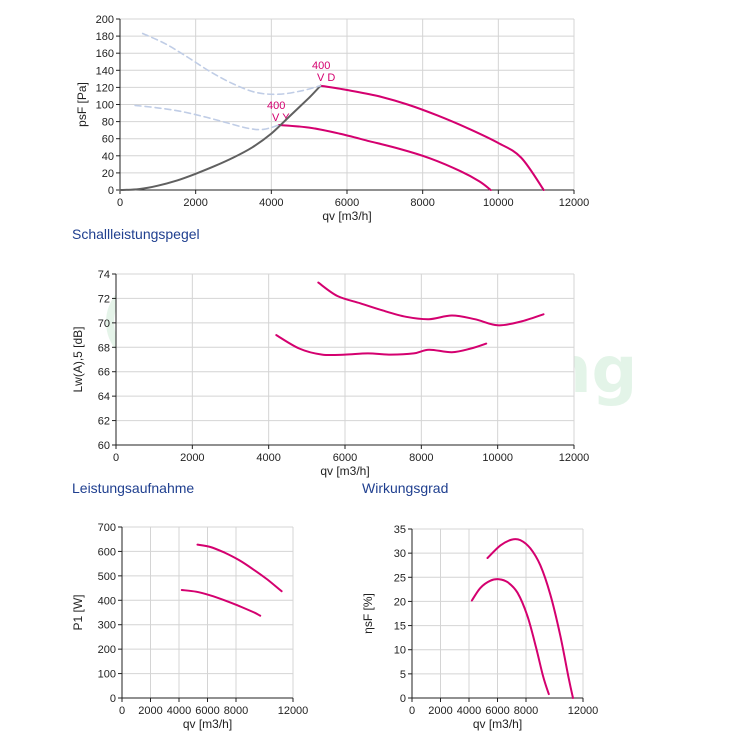  I want to click on y-tick-label: 25, so click(400, 578).